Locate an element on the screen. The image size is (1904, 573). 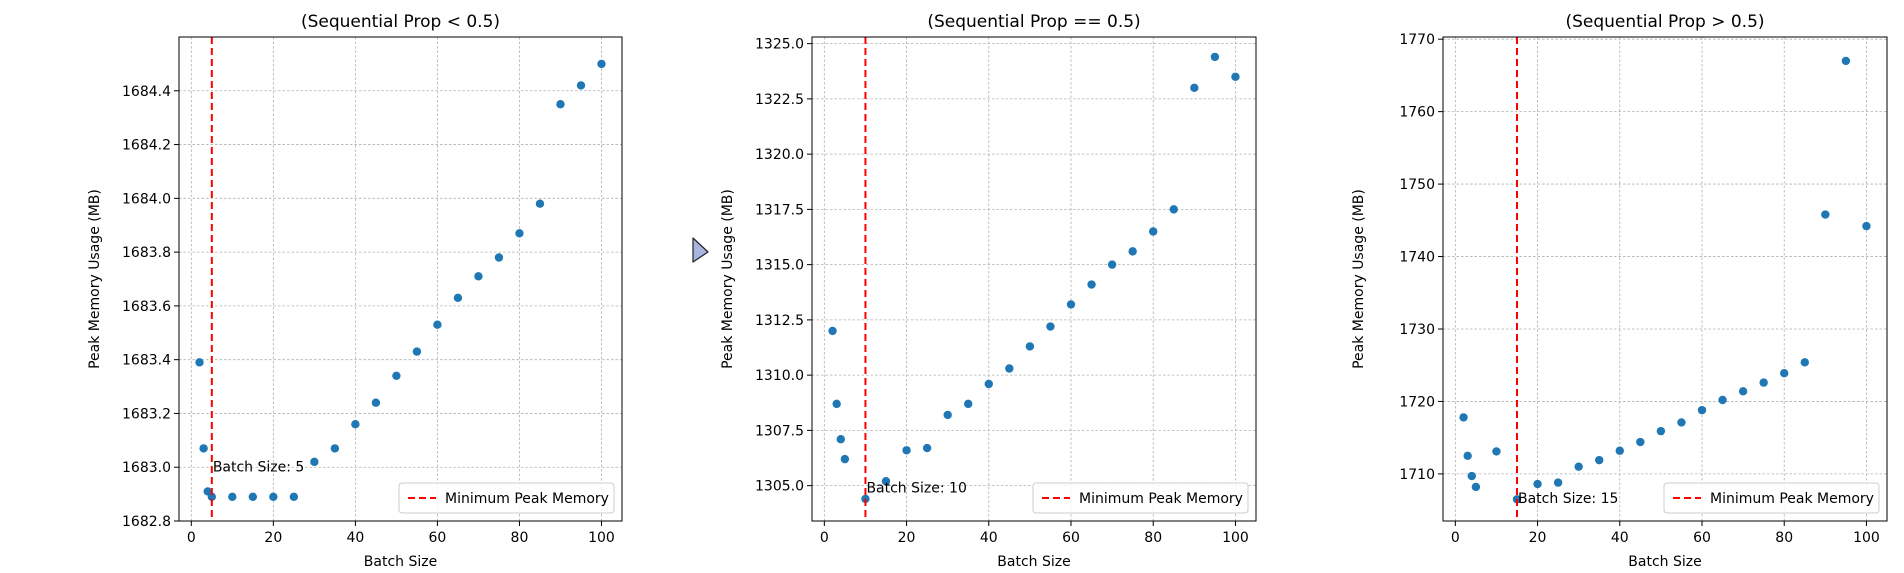
y-tick-label: 1310.0 is located at coordinates (779, 376).